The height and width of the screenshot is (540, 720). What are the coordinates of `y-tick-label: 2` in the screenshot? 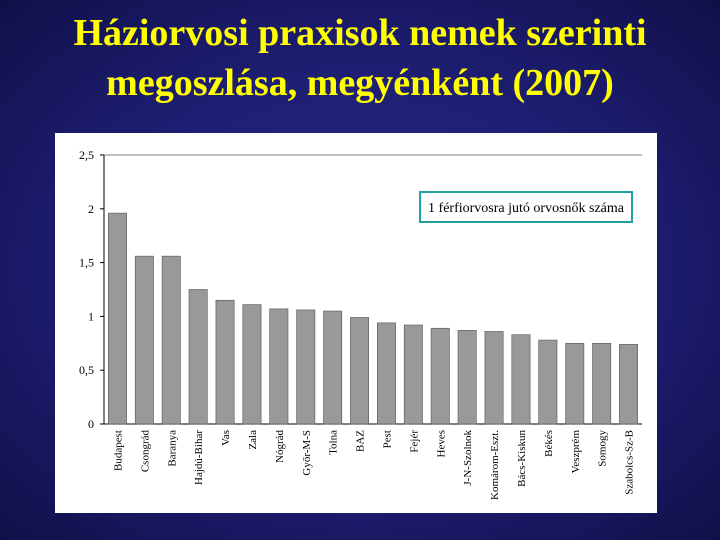 It's located at (91, 209).